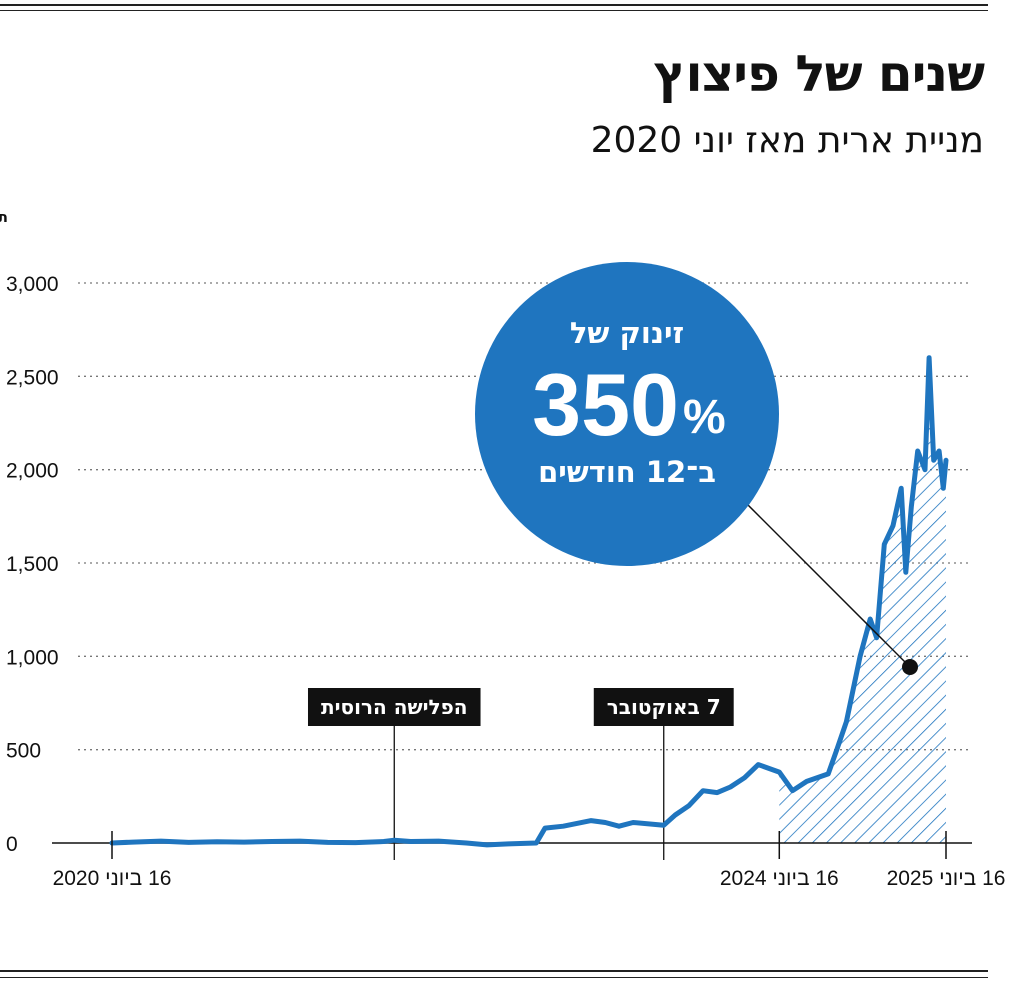 This screenshot has width=1024, height=981. What do you see at coordinates (787, 140) in the screenshot?
I see `chart-subtitle: מניית ארית מאז יוני 2020` at bounding box center [787, 140].